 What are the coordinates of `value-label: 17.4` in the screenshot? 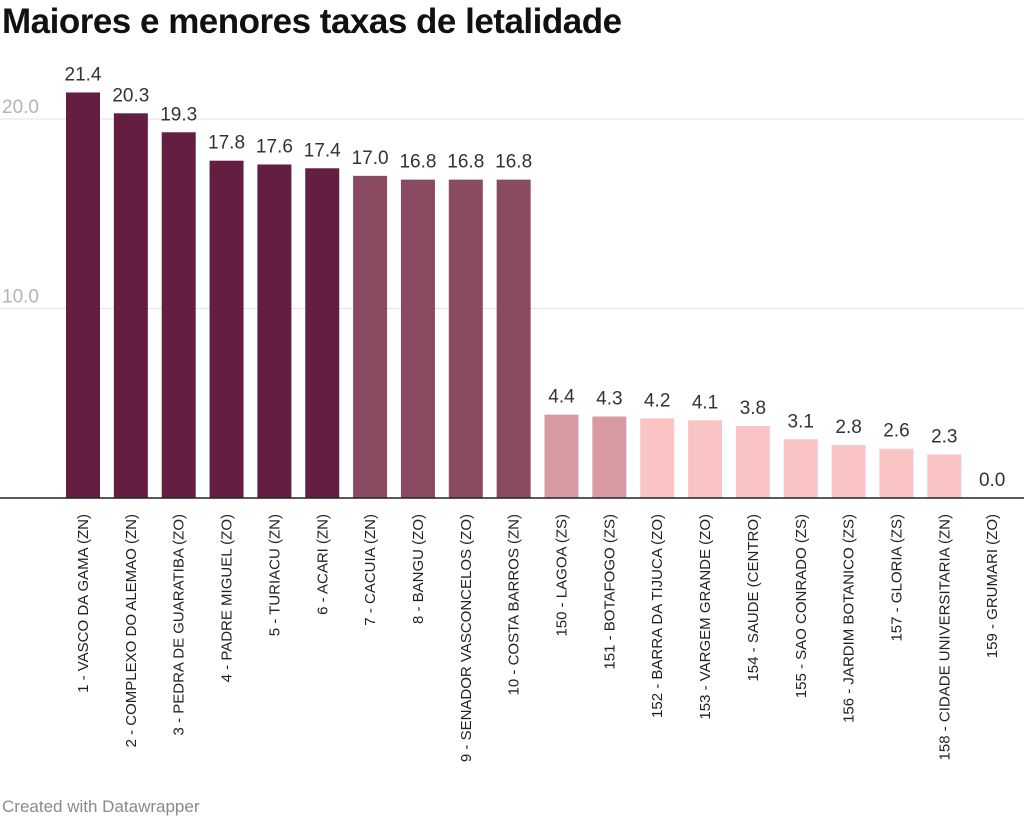 It's located at (322, 150).